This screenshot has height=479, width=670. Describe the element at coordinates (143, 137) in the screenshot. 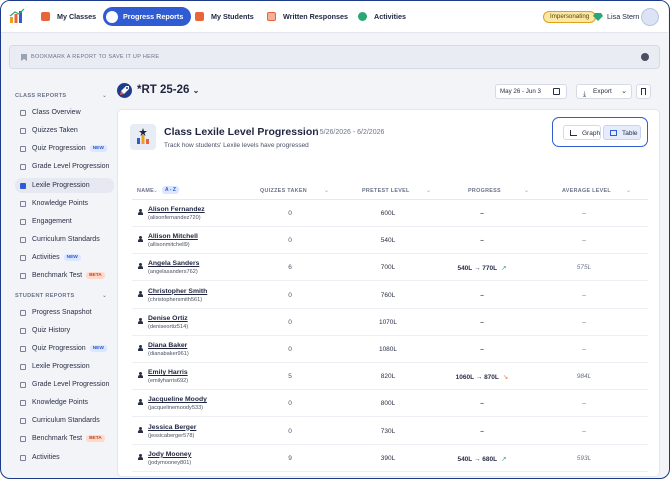

I see `lexile-report-icon` at that location.